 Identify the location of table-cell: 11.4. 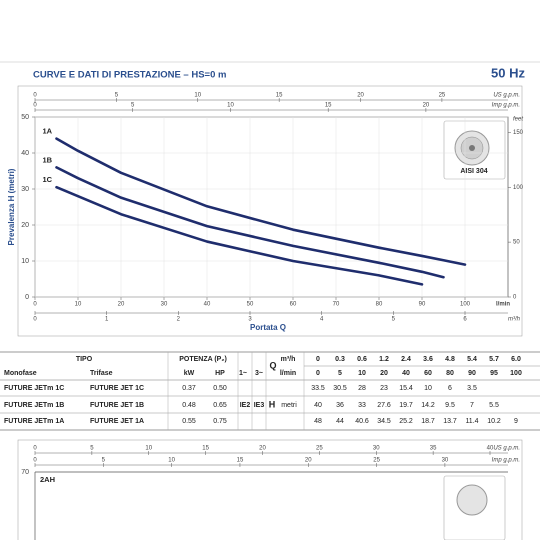
(471, 421).